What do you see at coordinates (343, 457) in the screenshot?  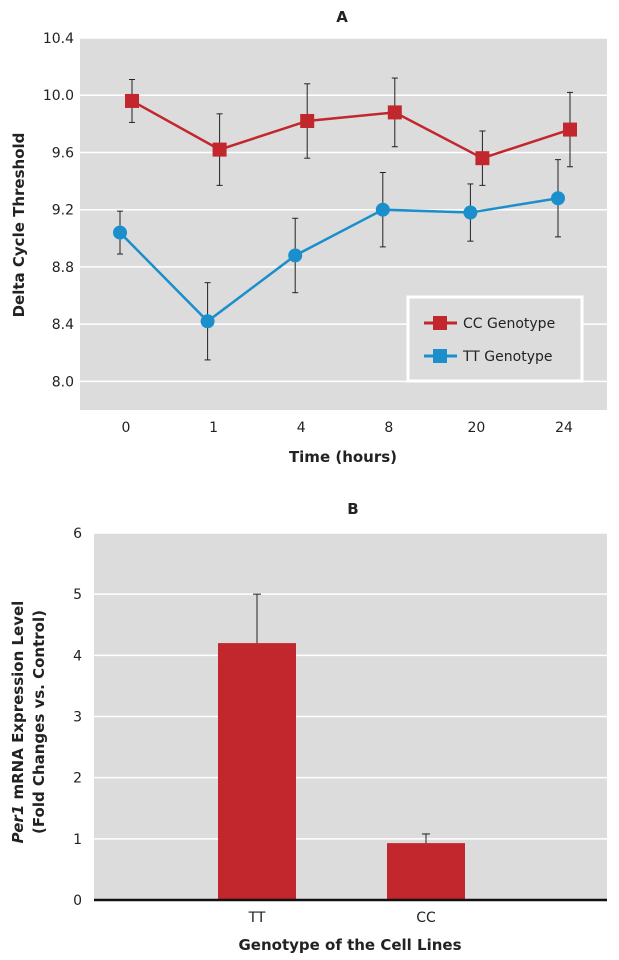 I see `panel-a-x-axis-label: Time (hours)` at bounding box center [343, 457].